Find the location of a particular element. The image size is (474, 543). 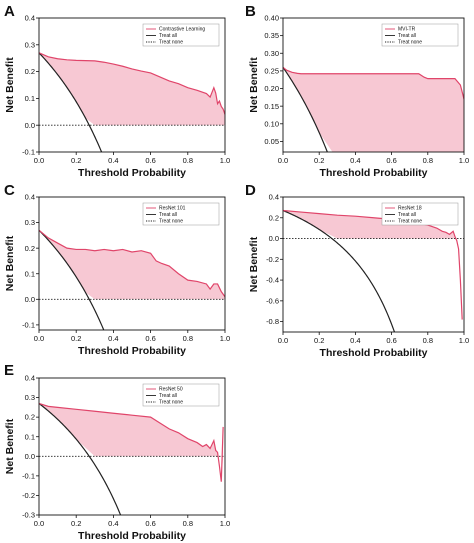

y-tick-label: 0.25 is located at coordinates (271, 70).